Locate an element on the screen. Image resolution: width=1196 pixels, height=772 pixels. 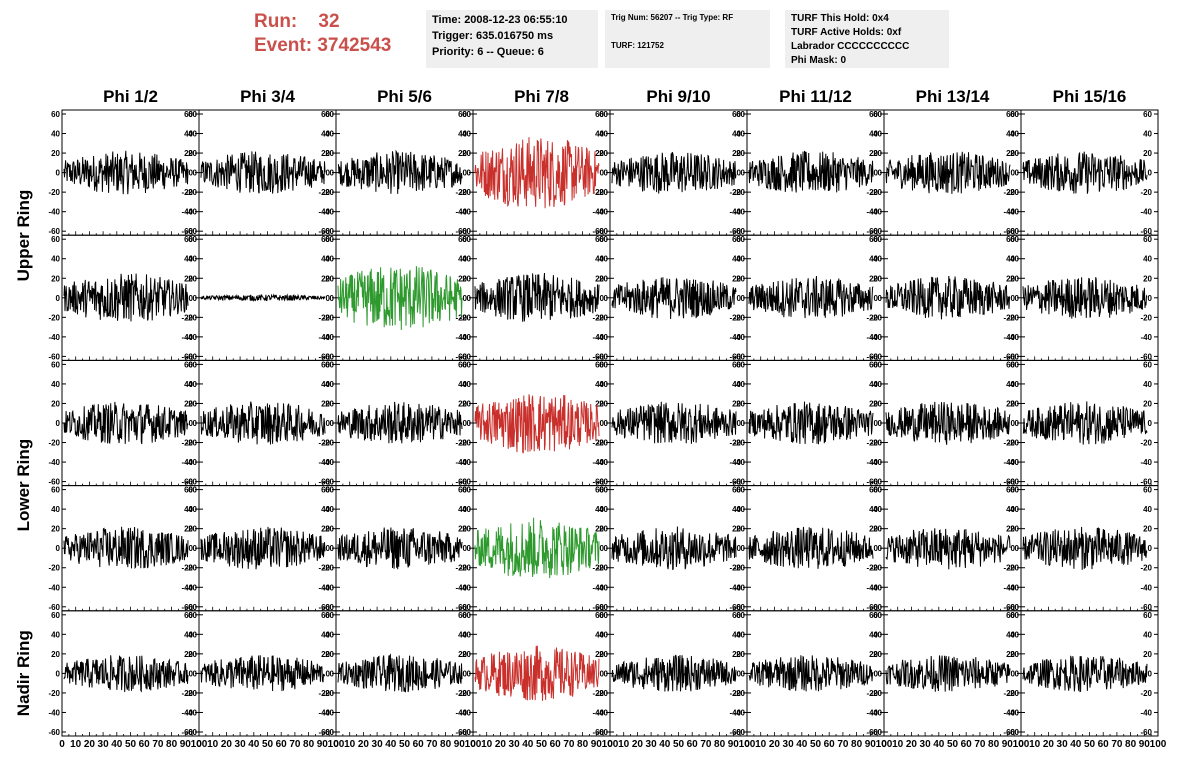
x-tick-label: 60 is located at coordinates (556, 744).